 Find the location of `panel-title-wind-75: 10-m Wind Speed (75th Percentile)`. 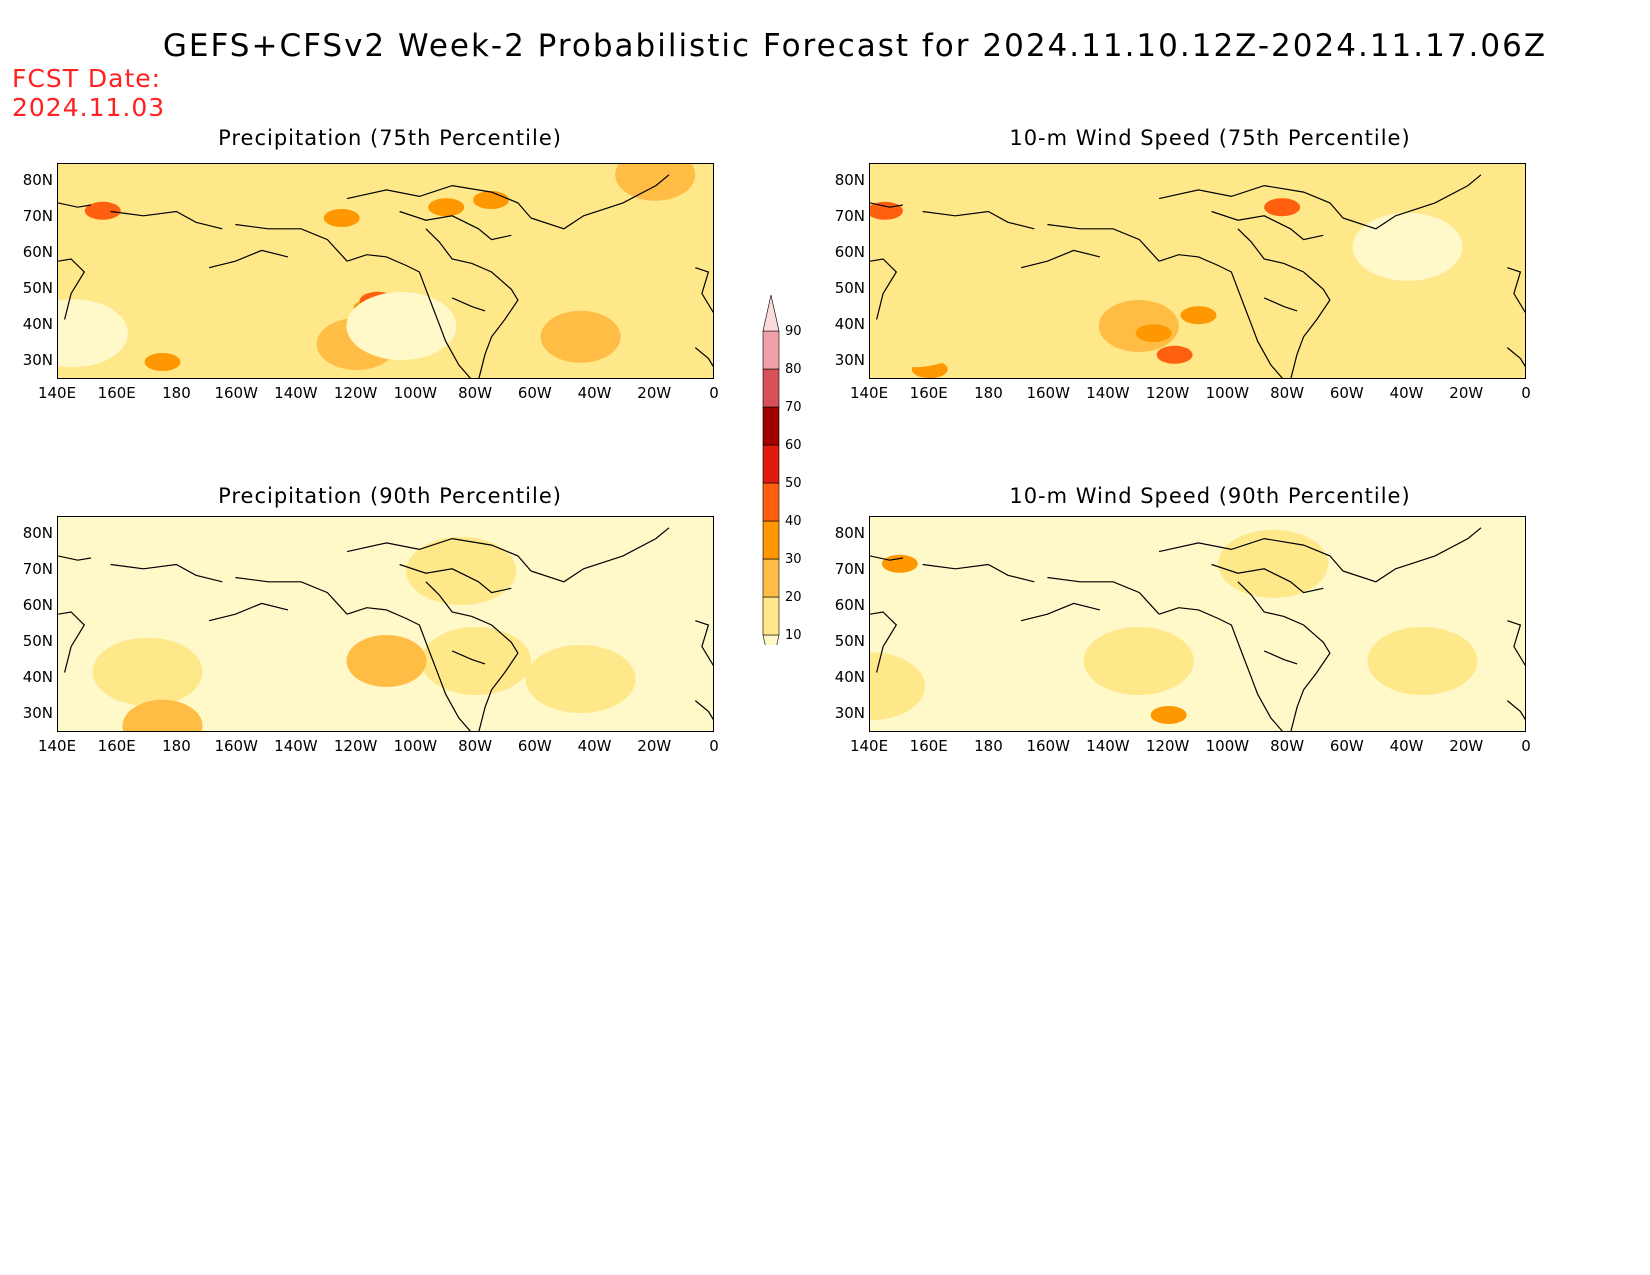

panel-title-wind-75: 10-m Wind Speed (75th Percentile) is located at coordinates (1210, 138).